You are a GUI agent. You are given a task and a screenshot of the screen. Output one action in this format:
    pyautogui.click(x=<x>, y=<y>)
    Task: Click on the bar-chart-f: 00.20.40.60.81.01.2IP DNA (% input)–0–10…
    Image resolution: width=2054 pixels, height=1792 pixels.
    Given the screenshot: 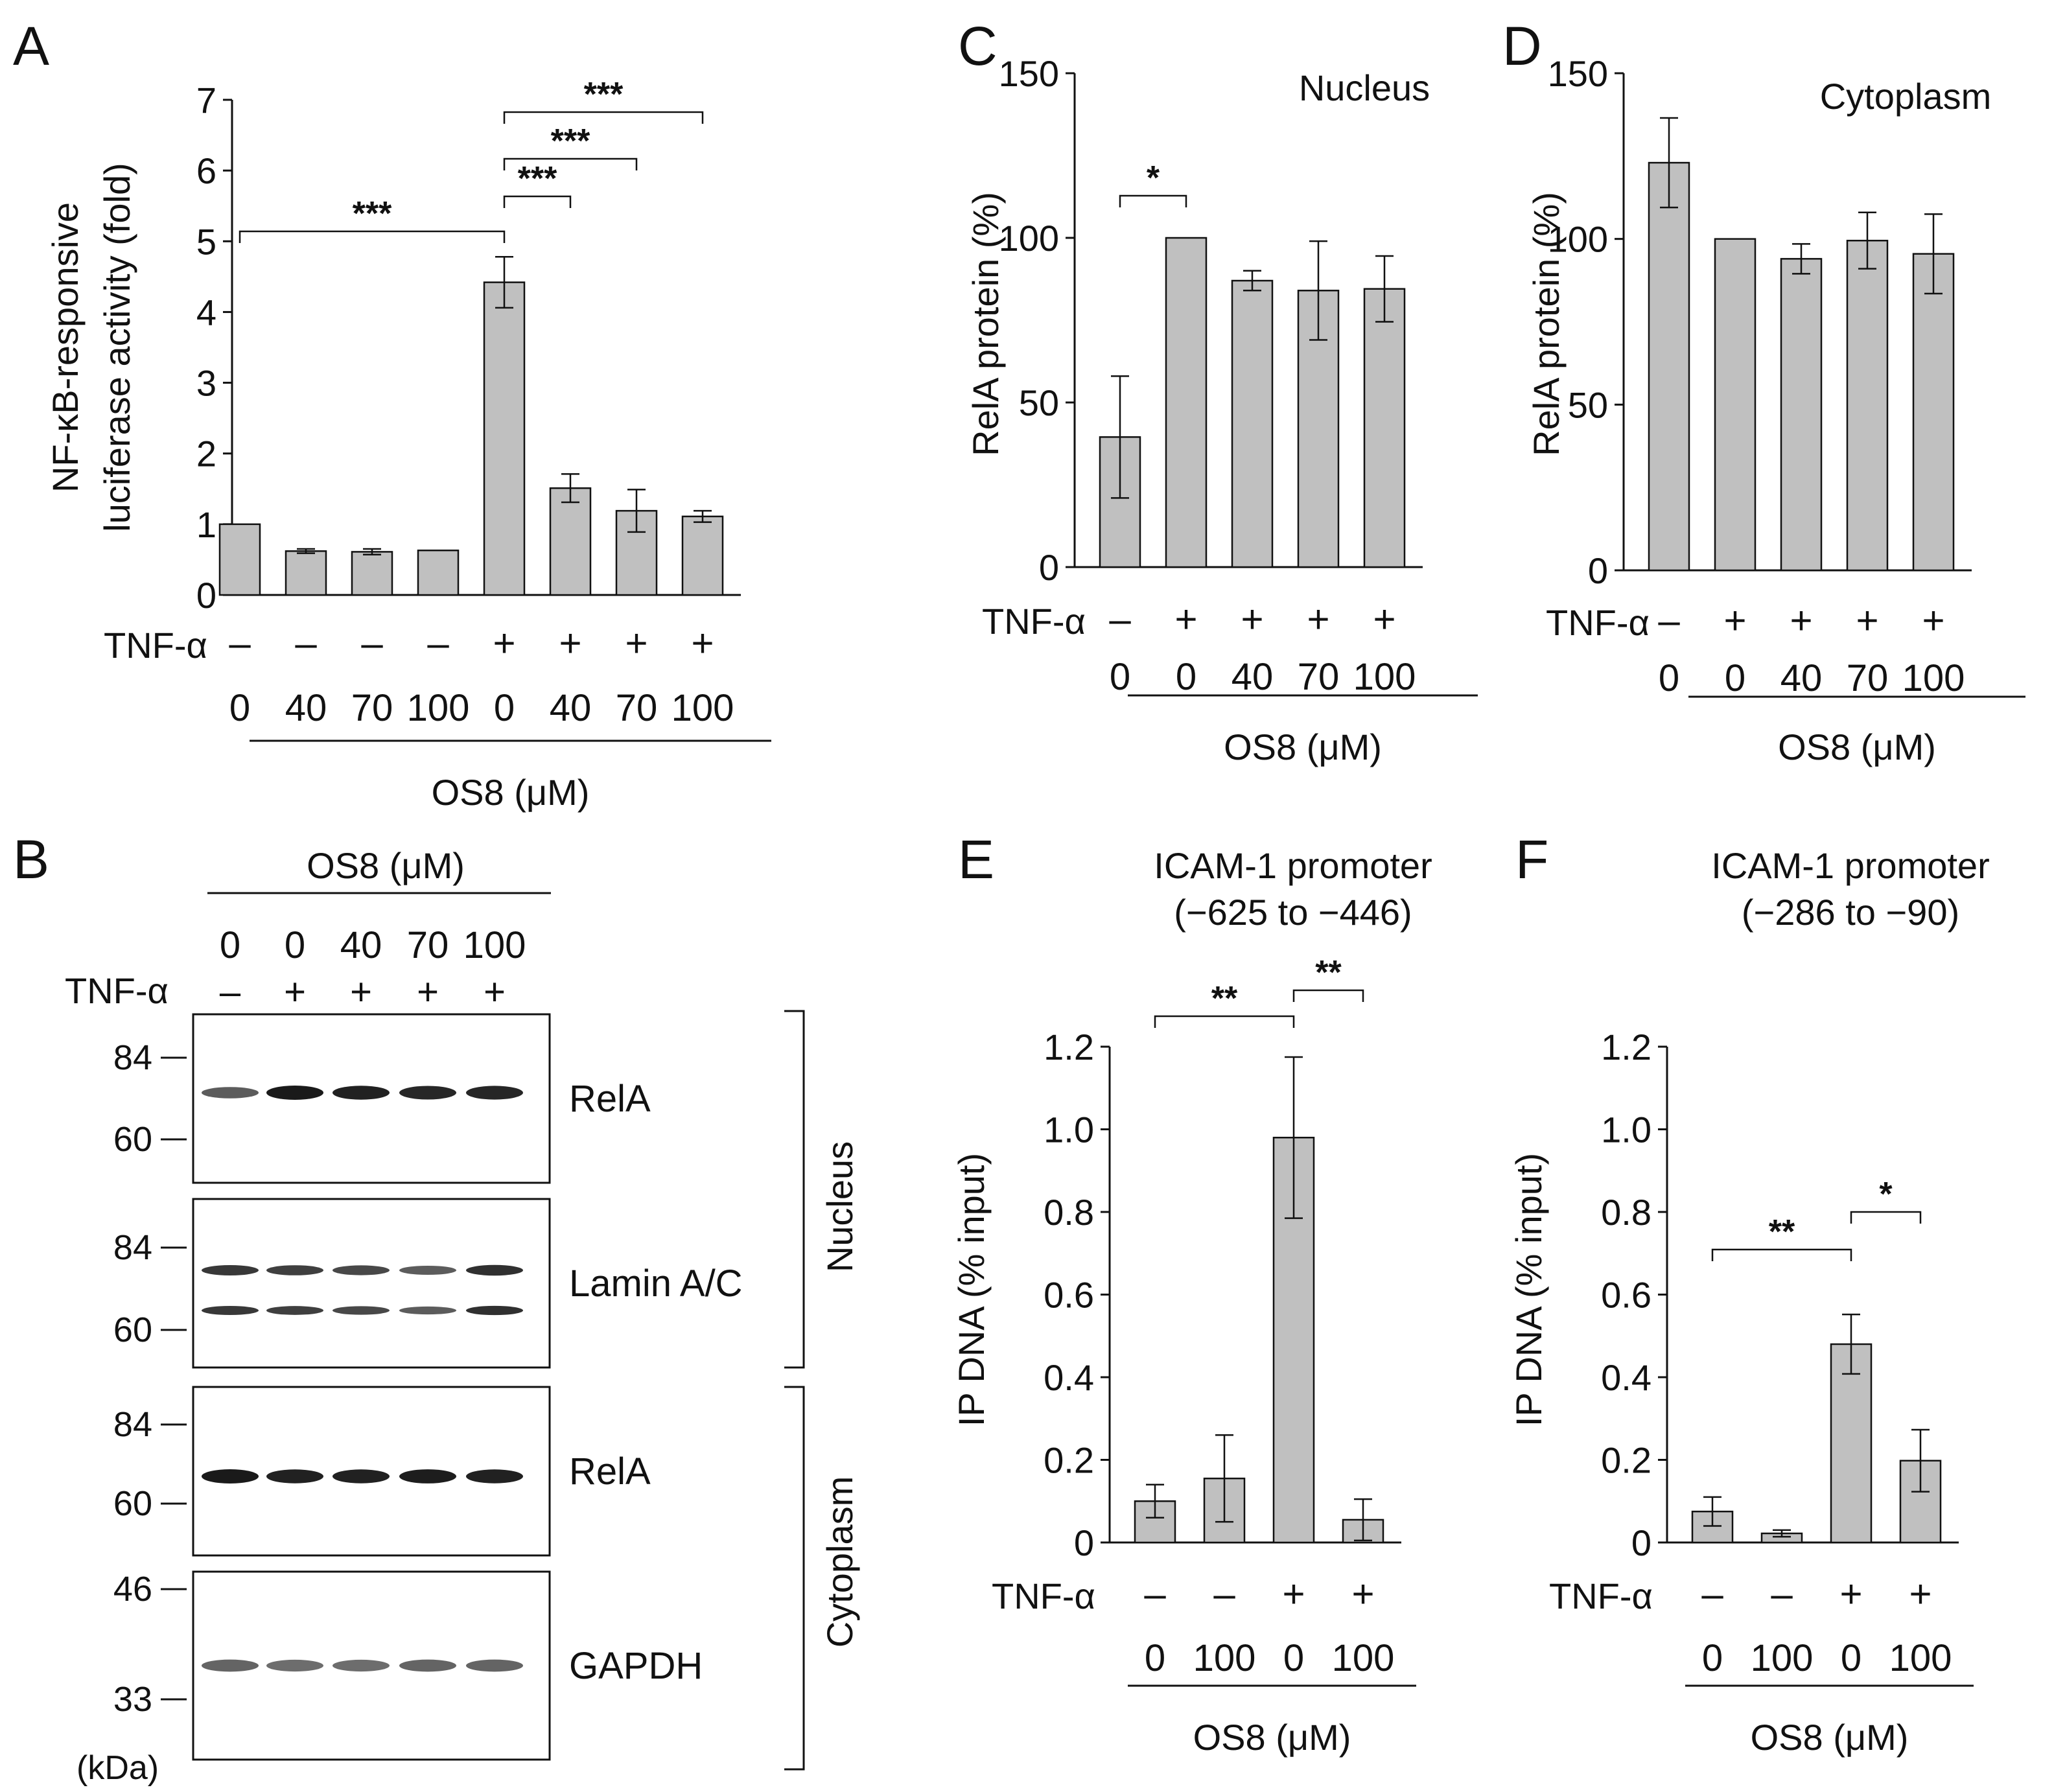 What is the action you would take?
    pyautogui.click(x=1749, y=1301)
    